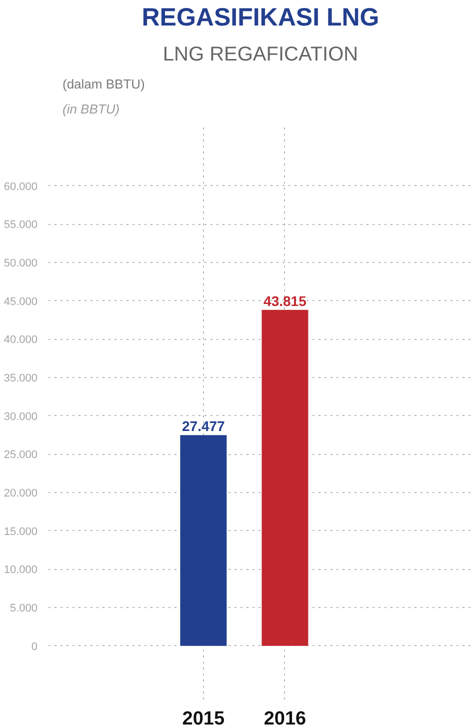  I want to click on data-label: 27.477, so click(204, 426).